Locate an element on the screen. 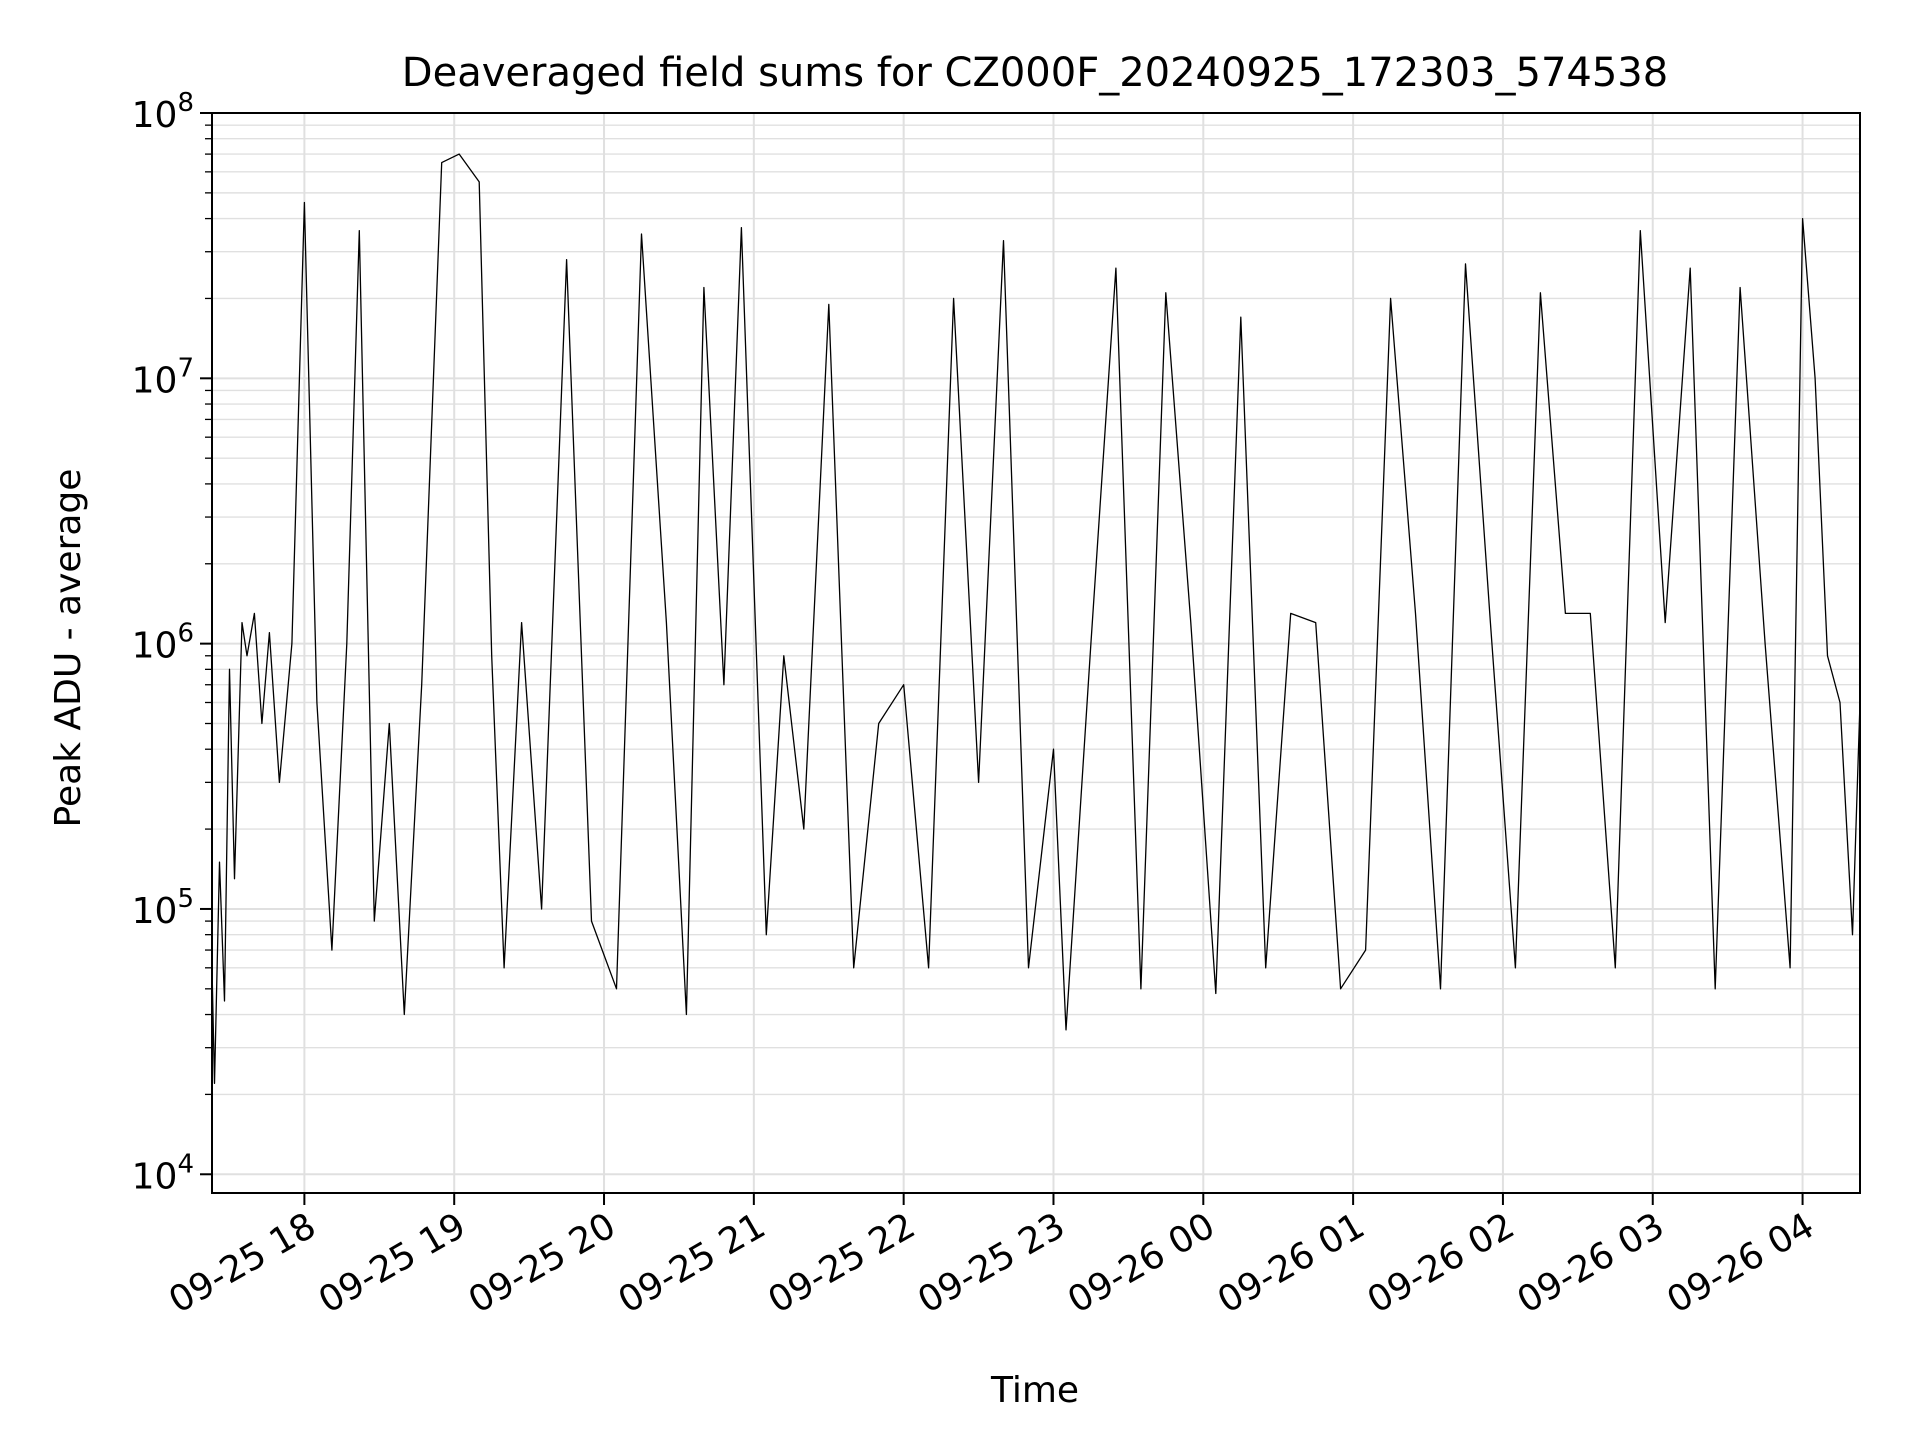 This screenshot has height=1440, width=1920. x-tick-label: 09-26 04 is located at coordinates (1740, 1263).